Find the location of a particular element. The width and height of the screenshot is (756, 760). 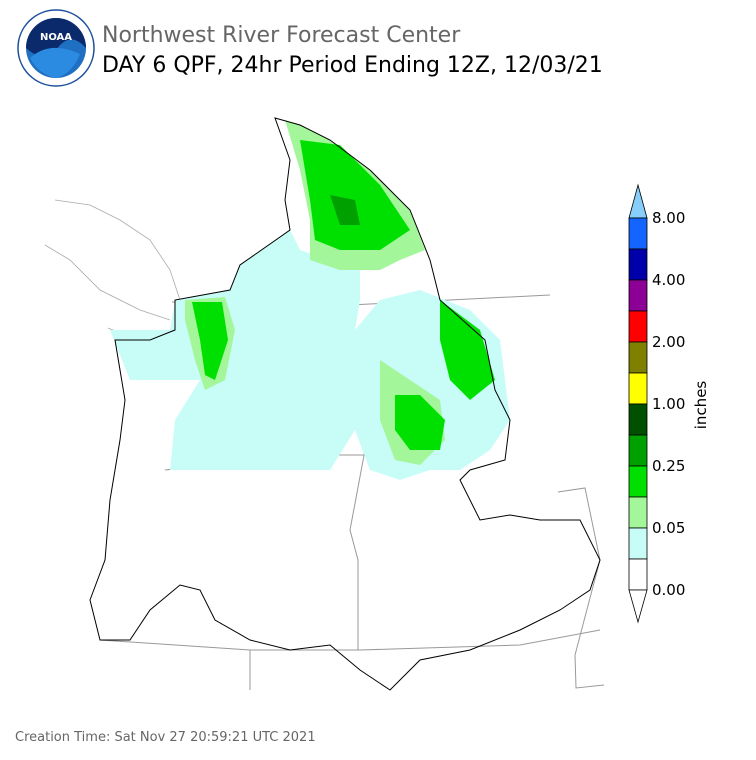

title: Northwest River Forecast Center is located at coordinates (281, 35).